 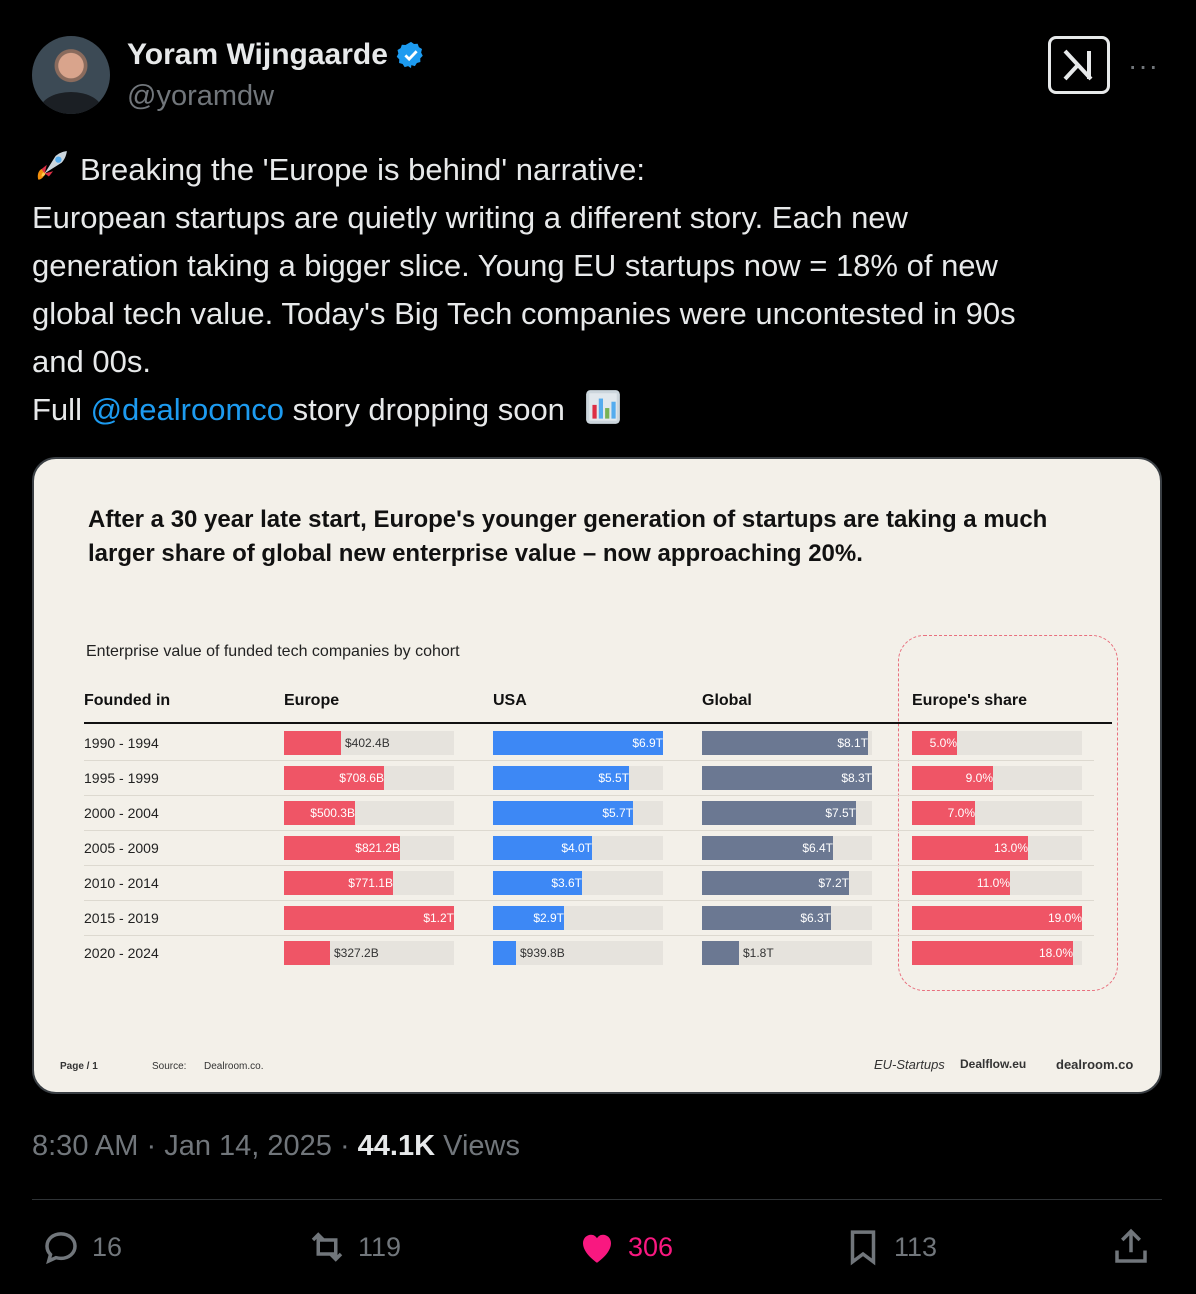 What do you see at coordinates (510, 700) in the screenshot?
I see `col-head-usa: USA` at bounding box center [510, 700].